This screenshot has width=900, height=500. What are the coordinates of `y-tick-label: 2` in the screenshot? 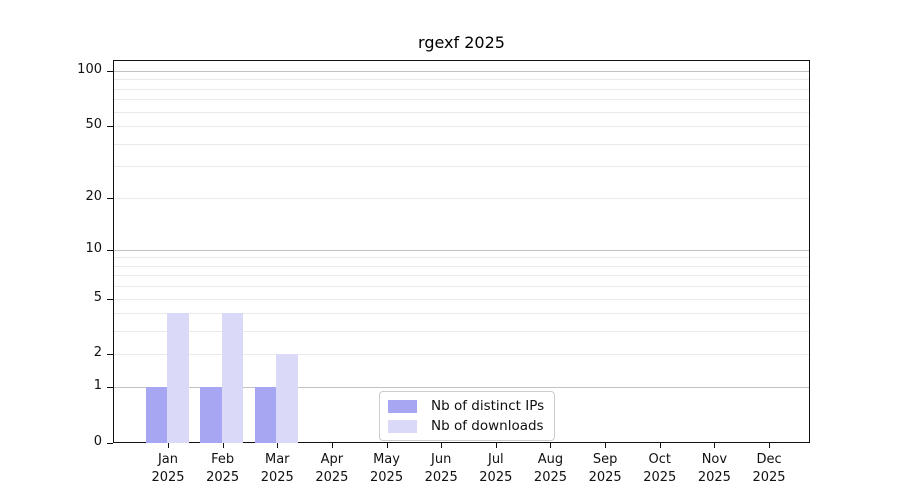 It's located at (97, 353).